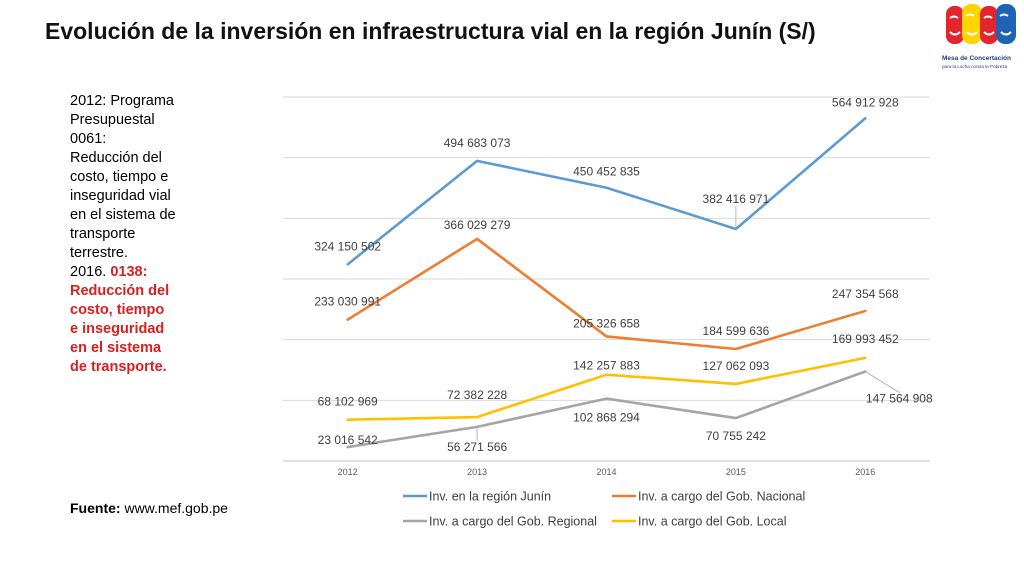 The image size is (1024, 576). What do you see at coordinates (513, 522) in the screenshot?
I see `legend-label: Inv. a cargo del Gob. Regional` at bounding box center [513, 522].